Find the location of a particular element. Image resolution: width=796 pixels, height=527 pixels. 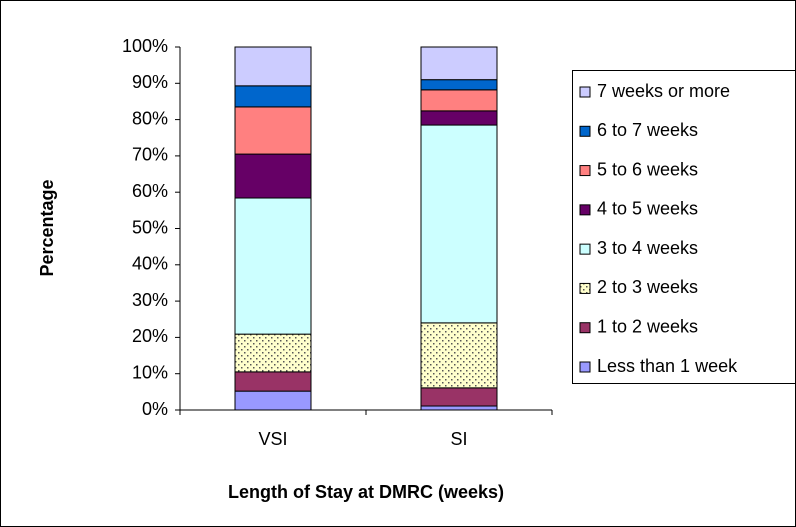

y-tick-label: 90% is located at coordinates (150, 82).